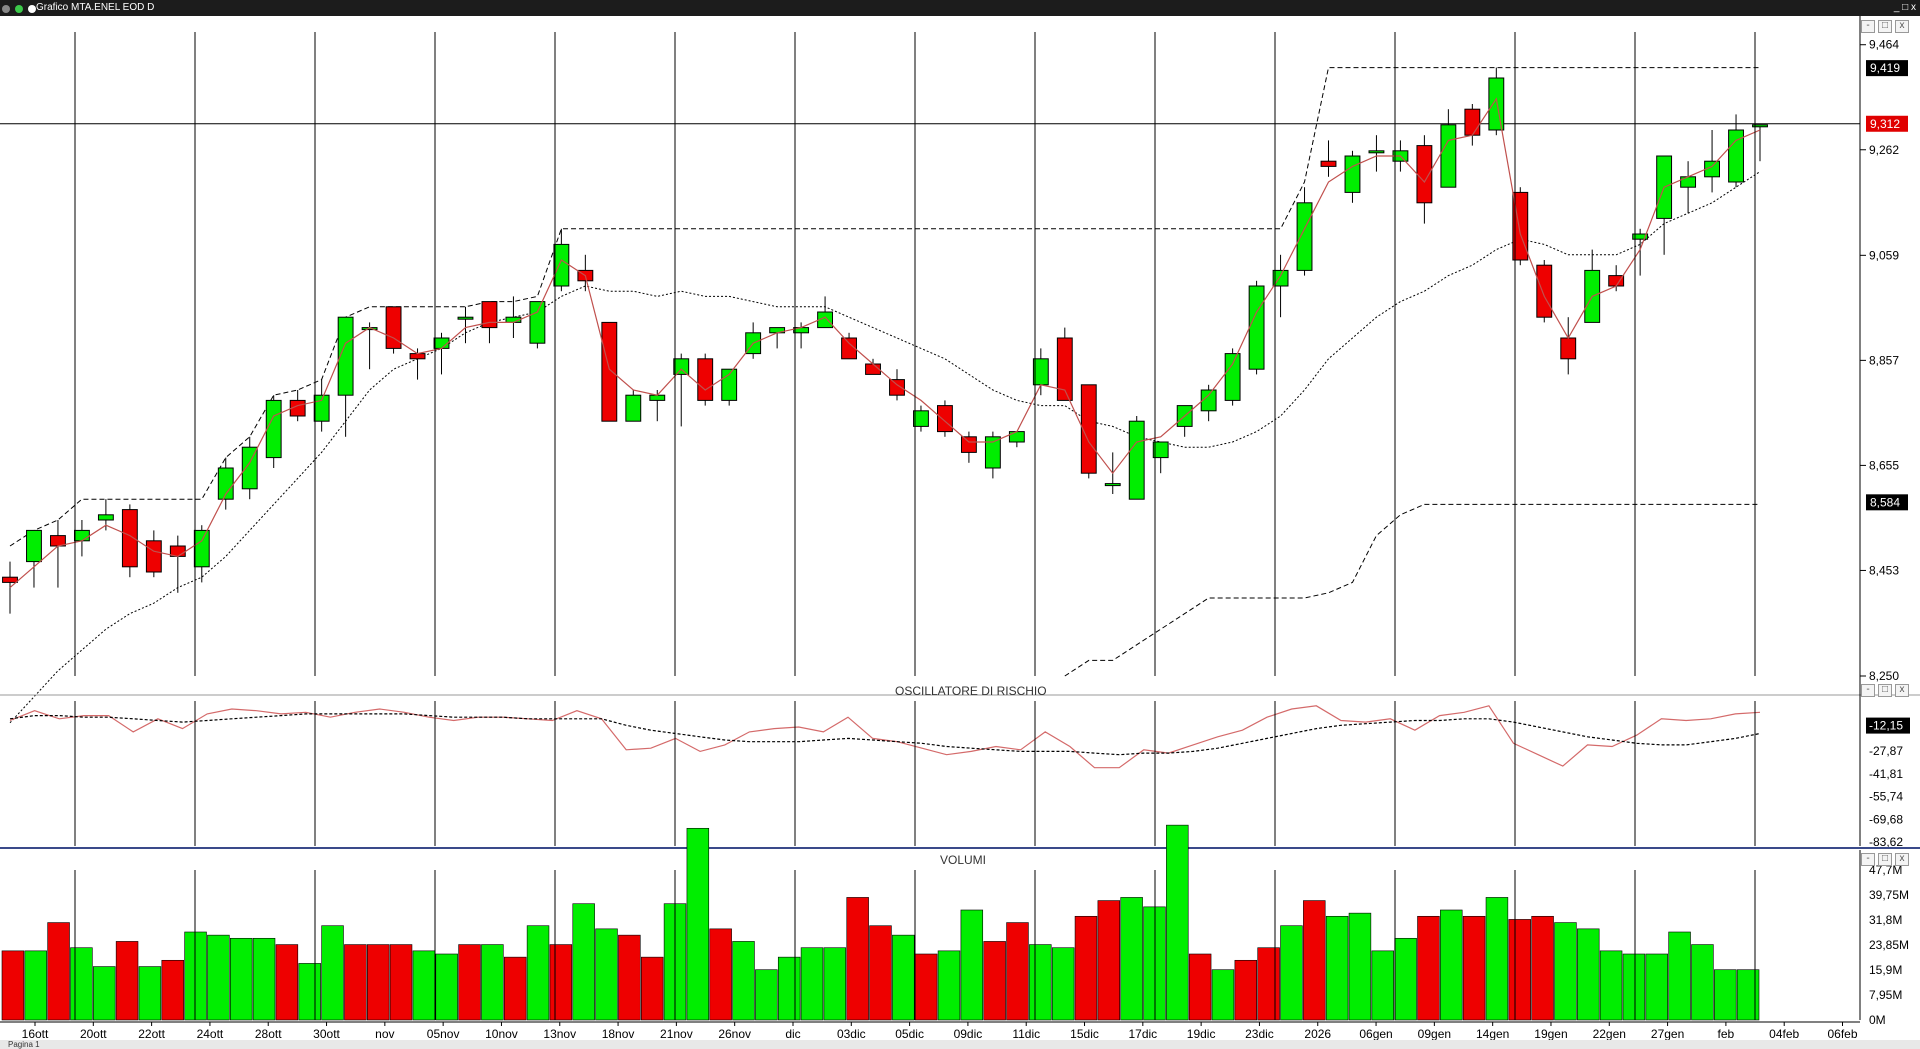  What do you see at coordinates (1902, 690) in the screenshot?
I see `oscillator-close-button: x` at bounding box center [1902, 690].